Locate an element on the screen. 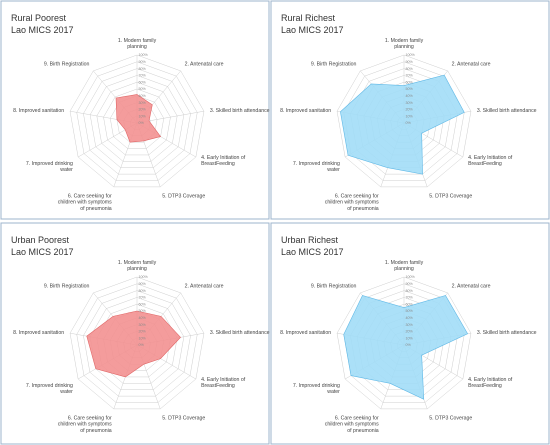 Image resolution: width=550 pixels, height=445 pixels. chart-title: Rural Poorest is located at coordinates (39, 18).